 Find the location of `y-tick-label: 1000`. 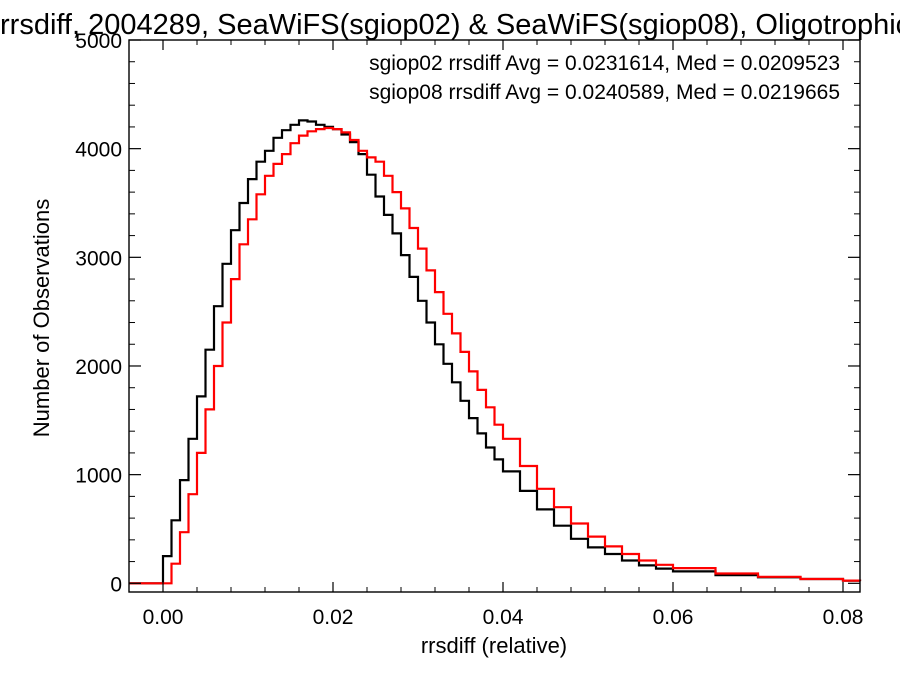

y-tick-label: 1000 is located at coordinates (98, 476).